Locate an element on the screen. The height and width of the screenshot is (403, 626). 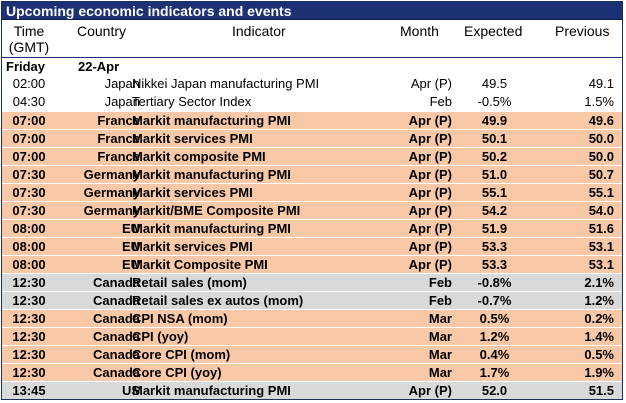
cell-country: EU is located at coordinates (130, 228).